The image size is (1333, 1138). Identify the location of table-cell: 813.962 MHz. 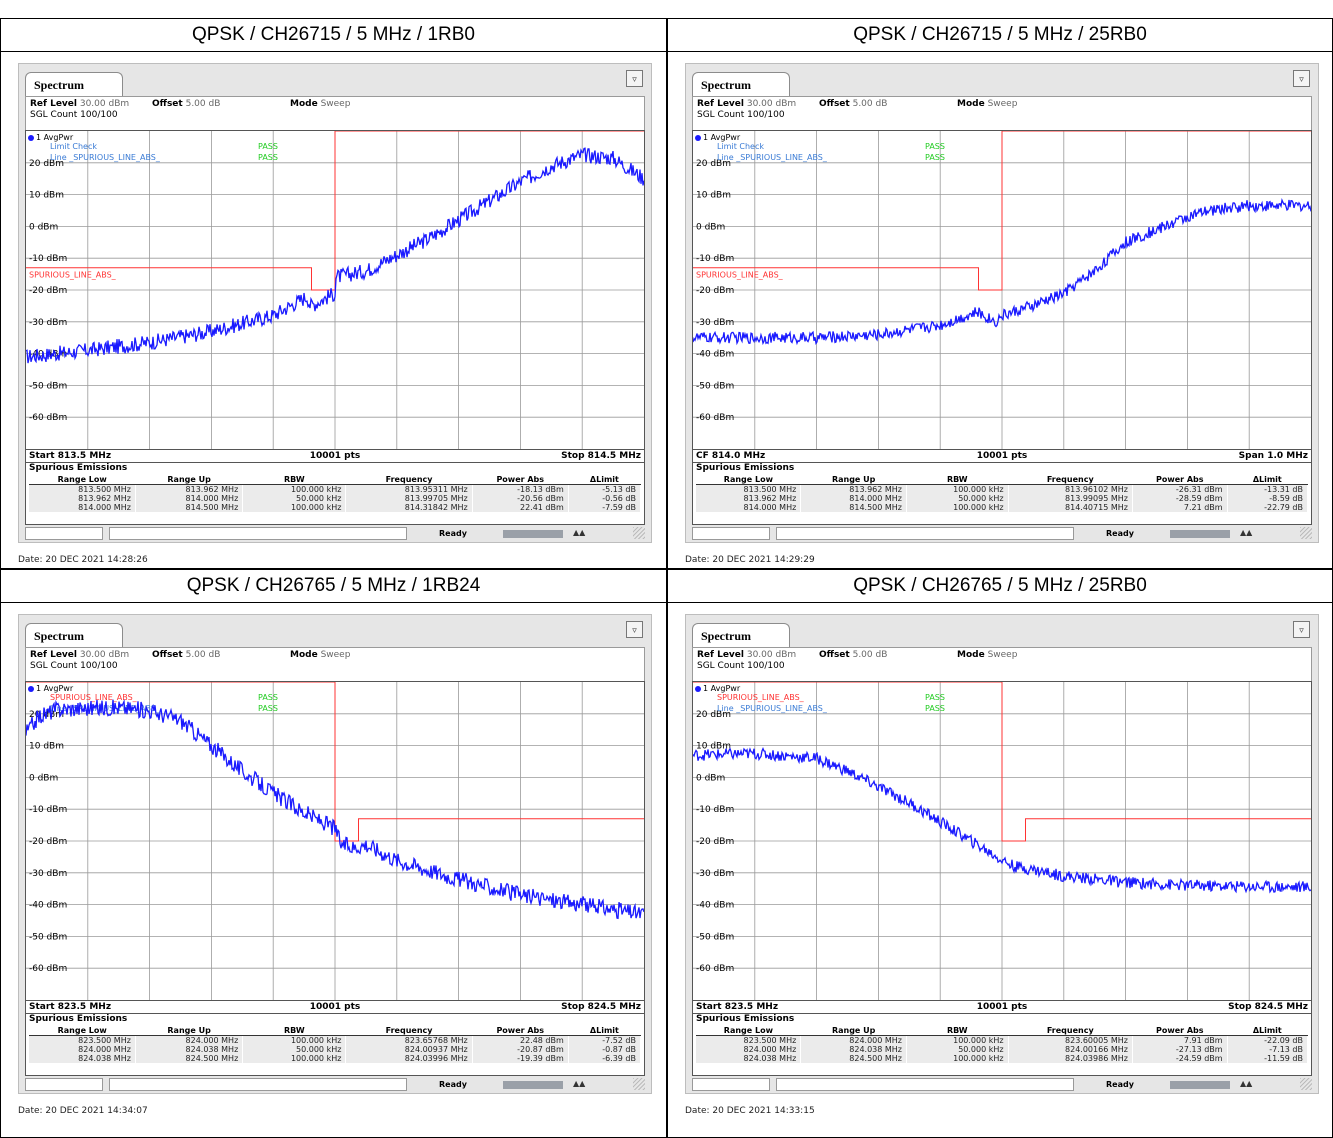
(189, 489).